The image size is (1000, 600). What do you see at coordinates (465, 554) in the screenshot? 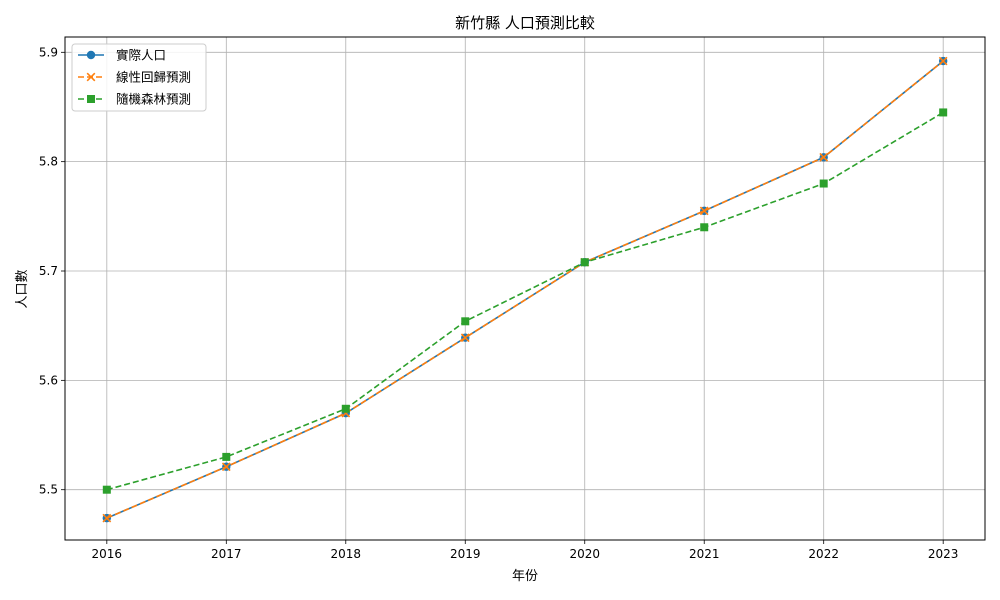
I see `x-tick-label: 2019` at bounding box center [465, 554].